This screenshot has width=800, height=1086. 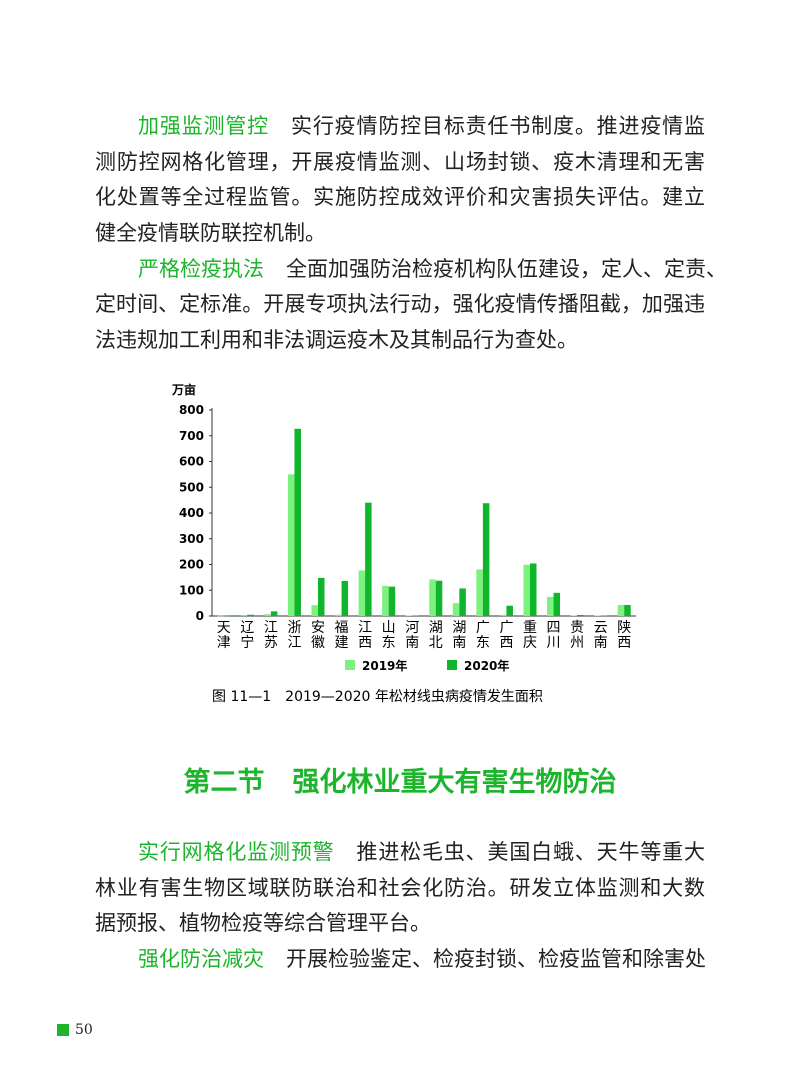 I want to click on bar-2019年-陕西, so click(x=621, y=610).